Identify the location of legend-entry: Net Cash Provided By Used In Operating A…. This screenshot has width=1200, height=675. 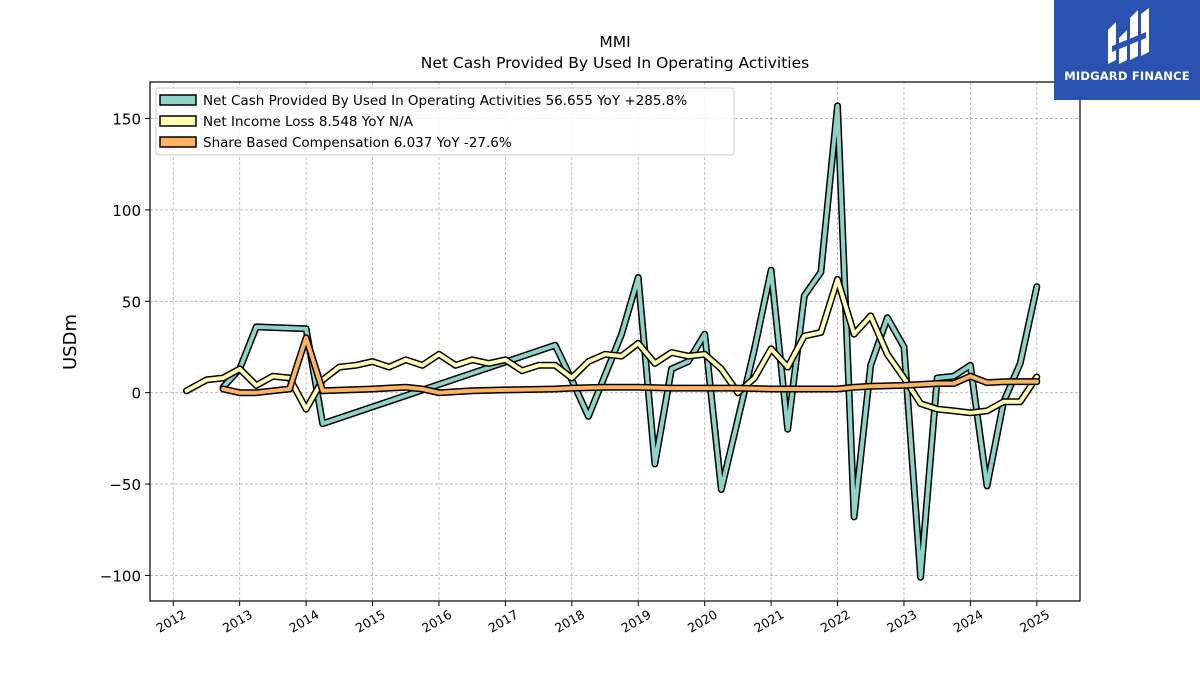
(445, 101).